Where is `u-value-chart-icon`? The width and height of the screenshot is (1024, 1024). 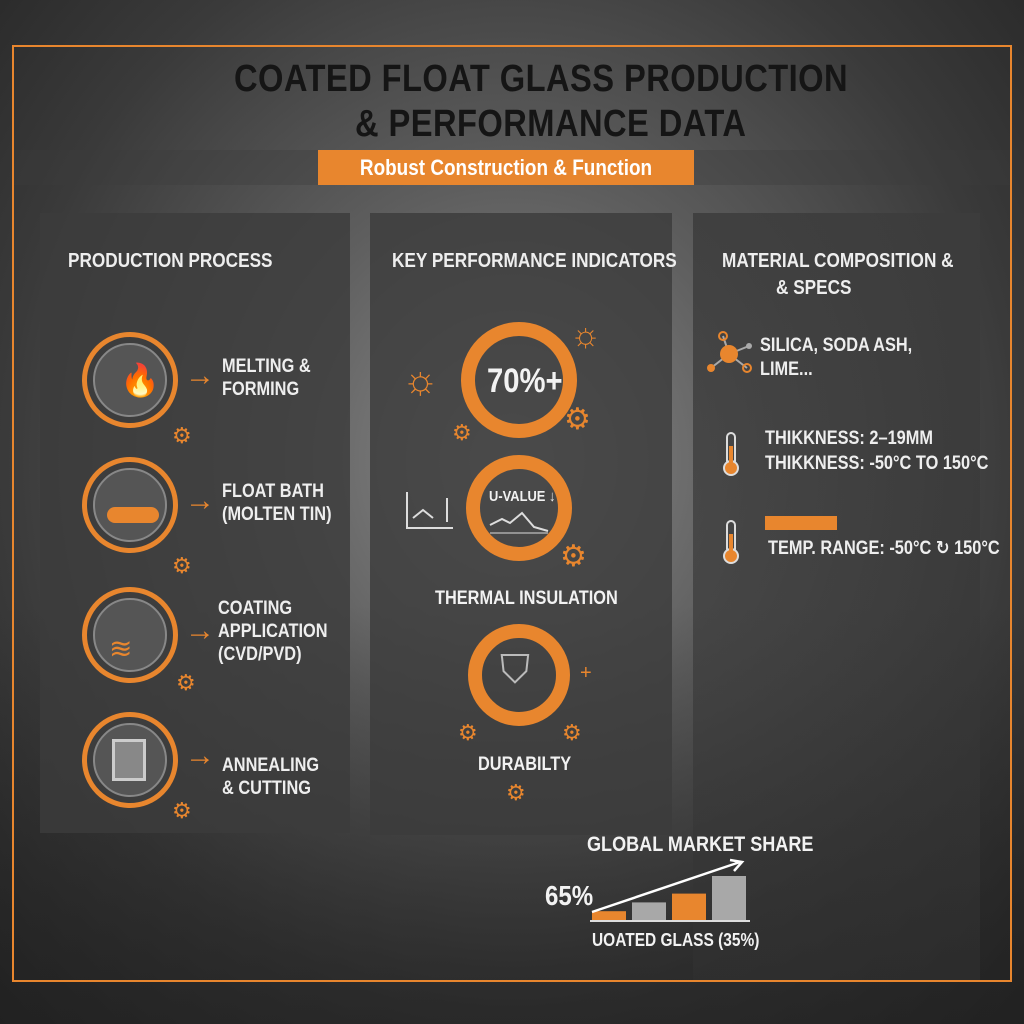 u-value-chart-icon is located at coordinates (519, 522).